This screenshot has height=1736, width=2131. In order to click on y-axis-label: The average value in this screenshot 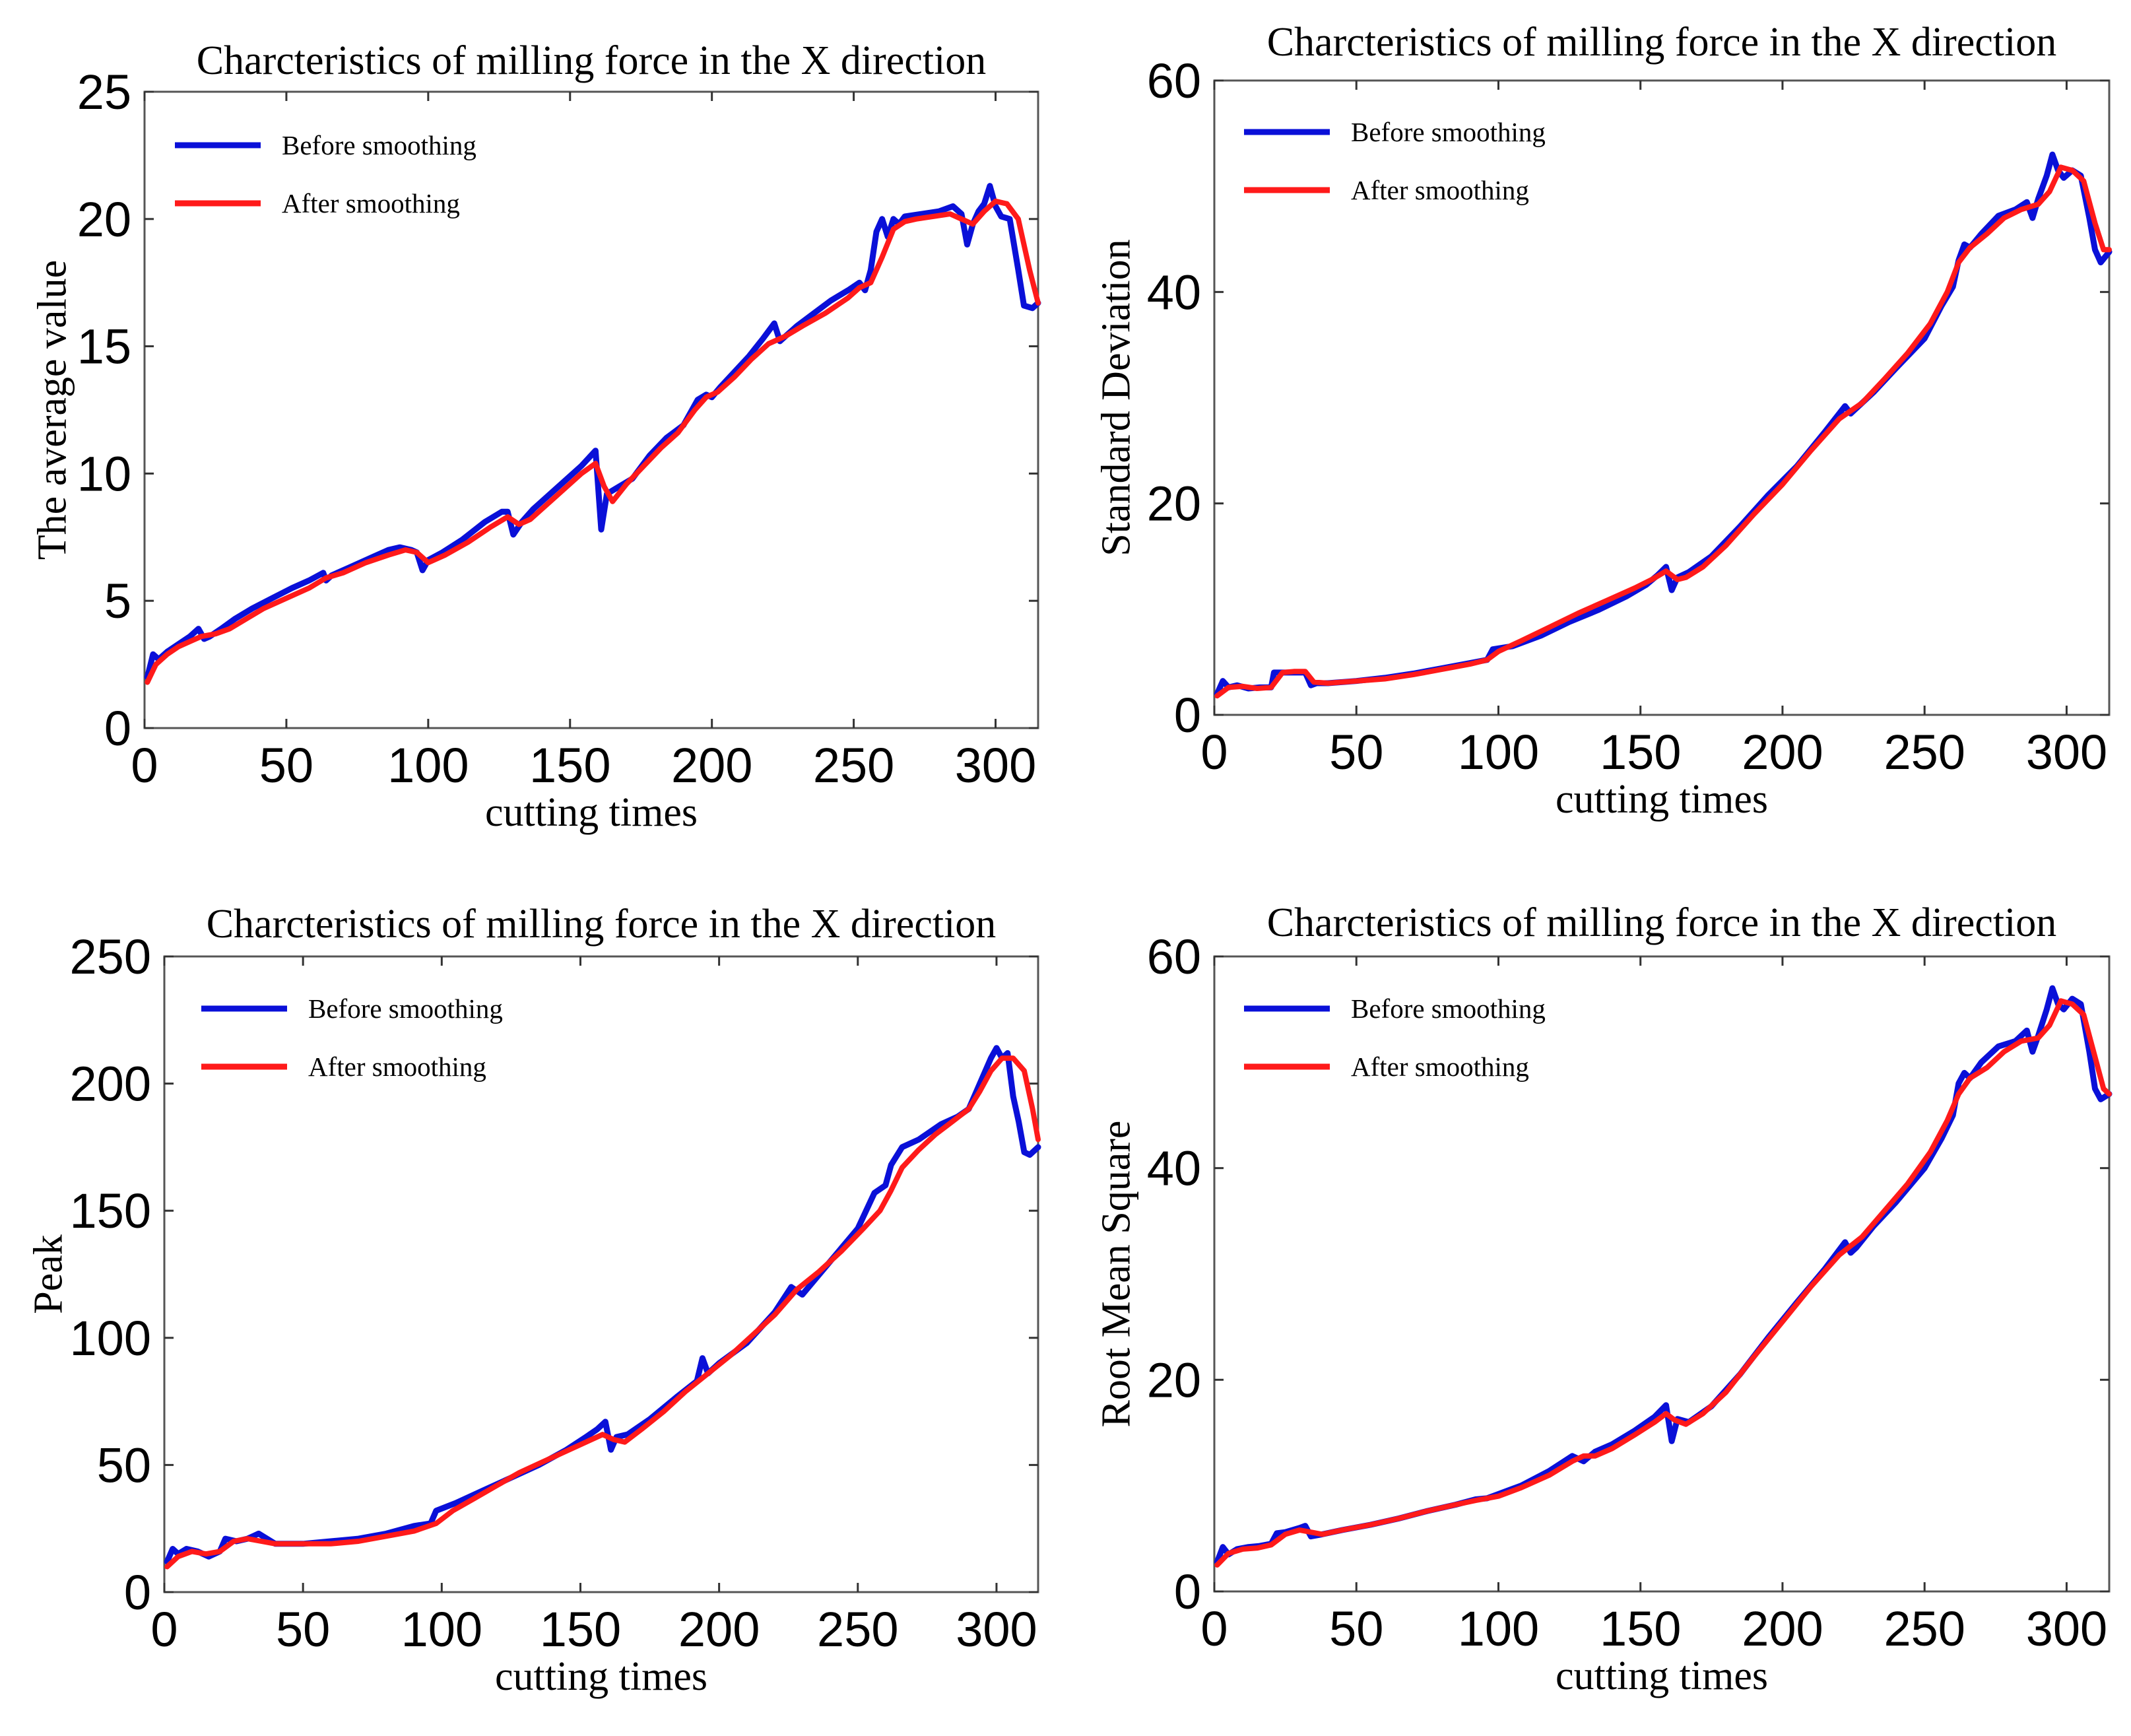, I will do `click(53, 410)`.